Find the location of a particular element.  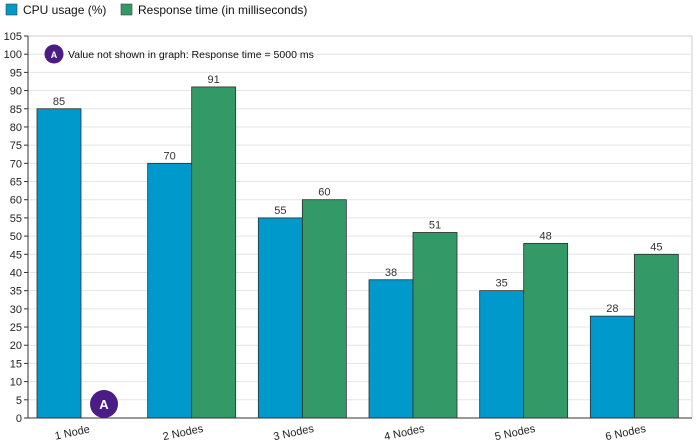

legend-swatch-cpu is located at coordinates (11, 9).